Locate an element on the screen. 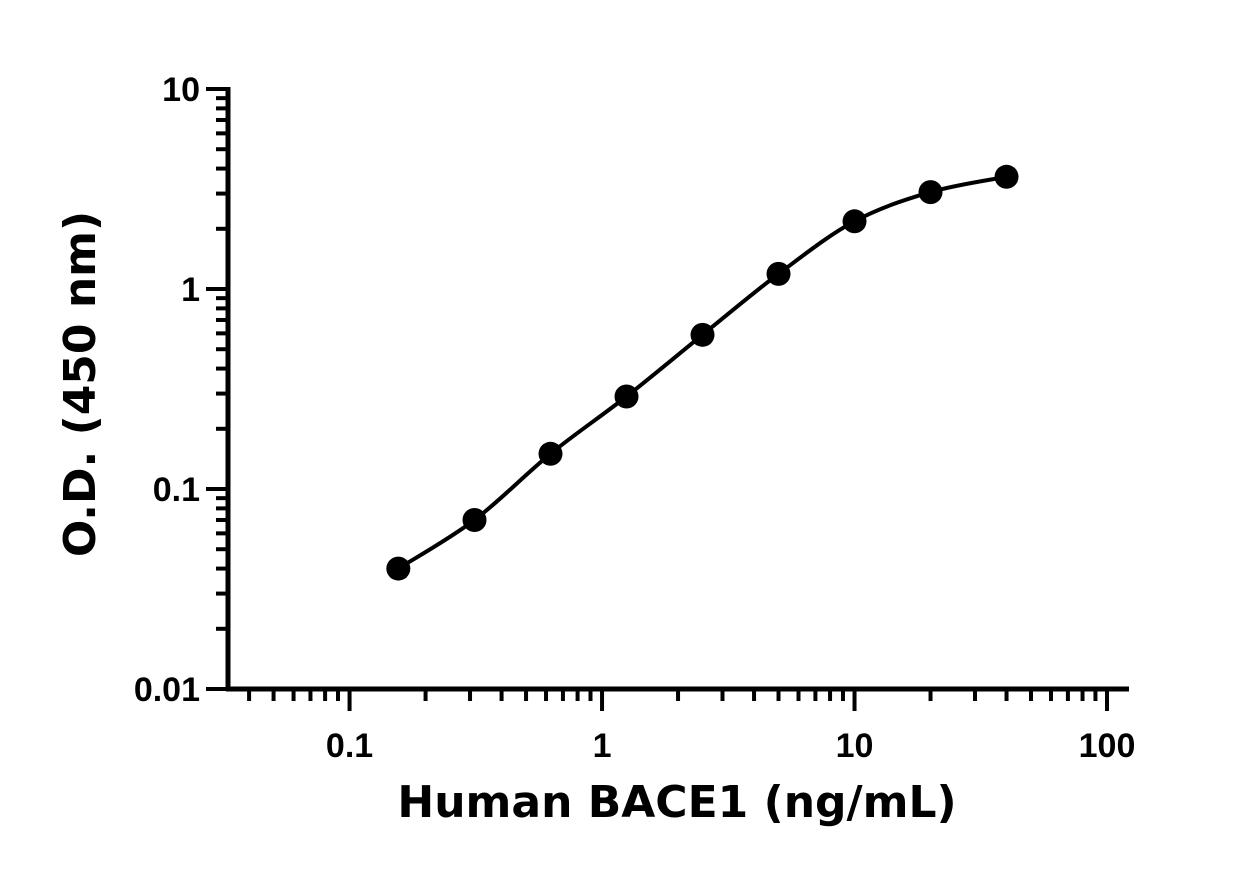 This screenshot has height=870, width=1251. y-tick-label: 0.01 is located at coordinates (167, 690).